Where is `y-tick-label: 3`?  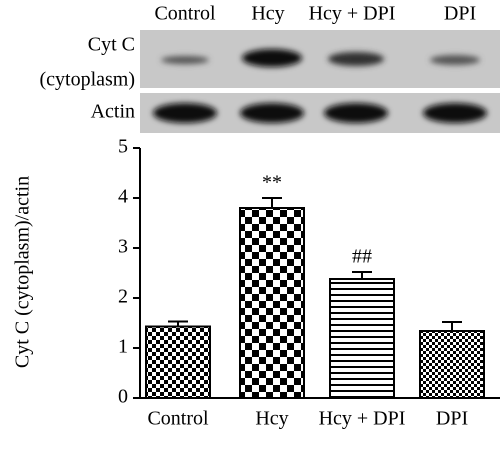
y-tick-label: 3 is located at coordinates (123, 247).